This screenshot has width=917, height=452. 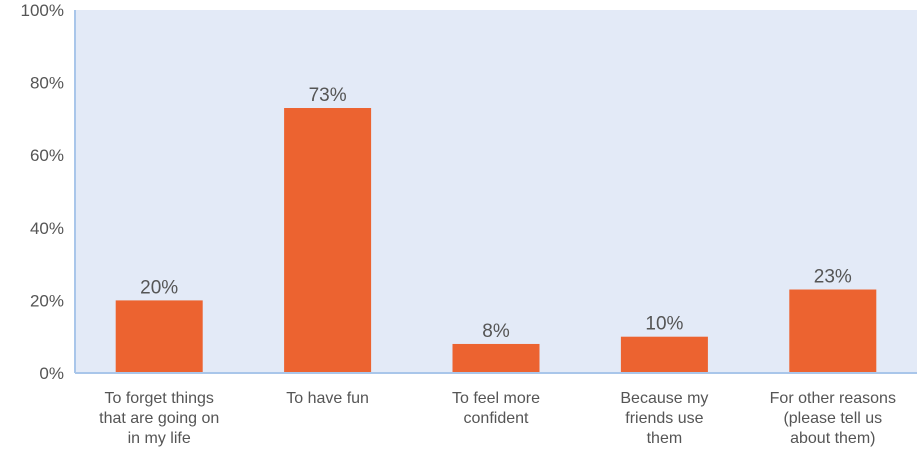 I want to click on x-tick-label-line: (please tell us, so click(x=832, y=418).